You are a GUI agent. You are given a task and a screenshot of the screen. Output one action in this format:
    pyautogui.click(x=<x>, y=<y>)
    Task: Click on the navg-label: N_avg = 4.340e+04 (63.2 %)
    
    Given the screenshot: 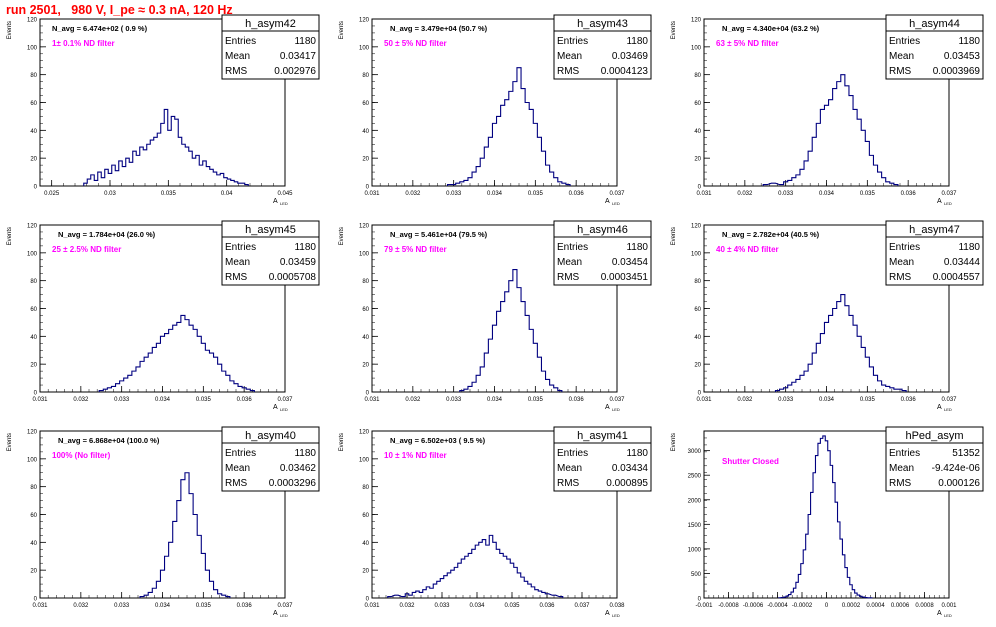 What is the action you would take?
    pyautogui.click(x=771, y=28)
    